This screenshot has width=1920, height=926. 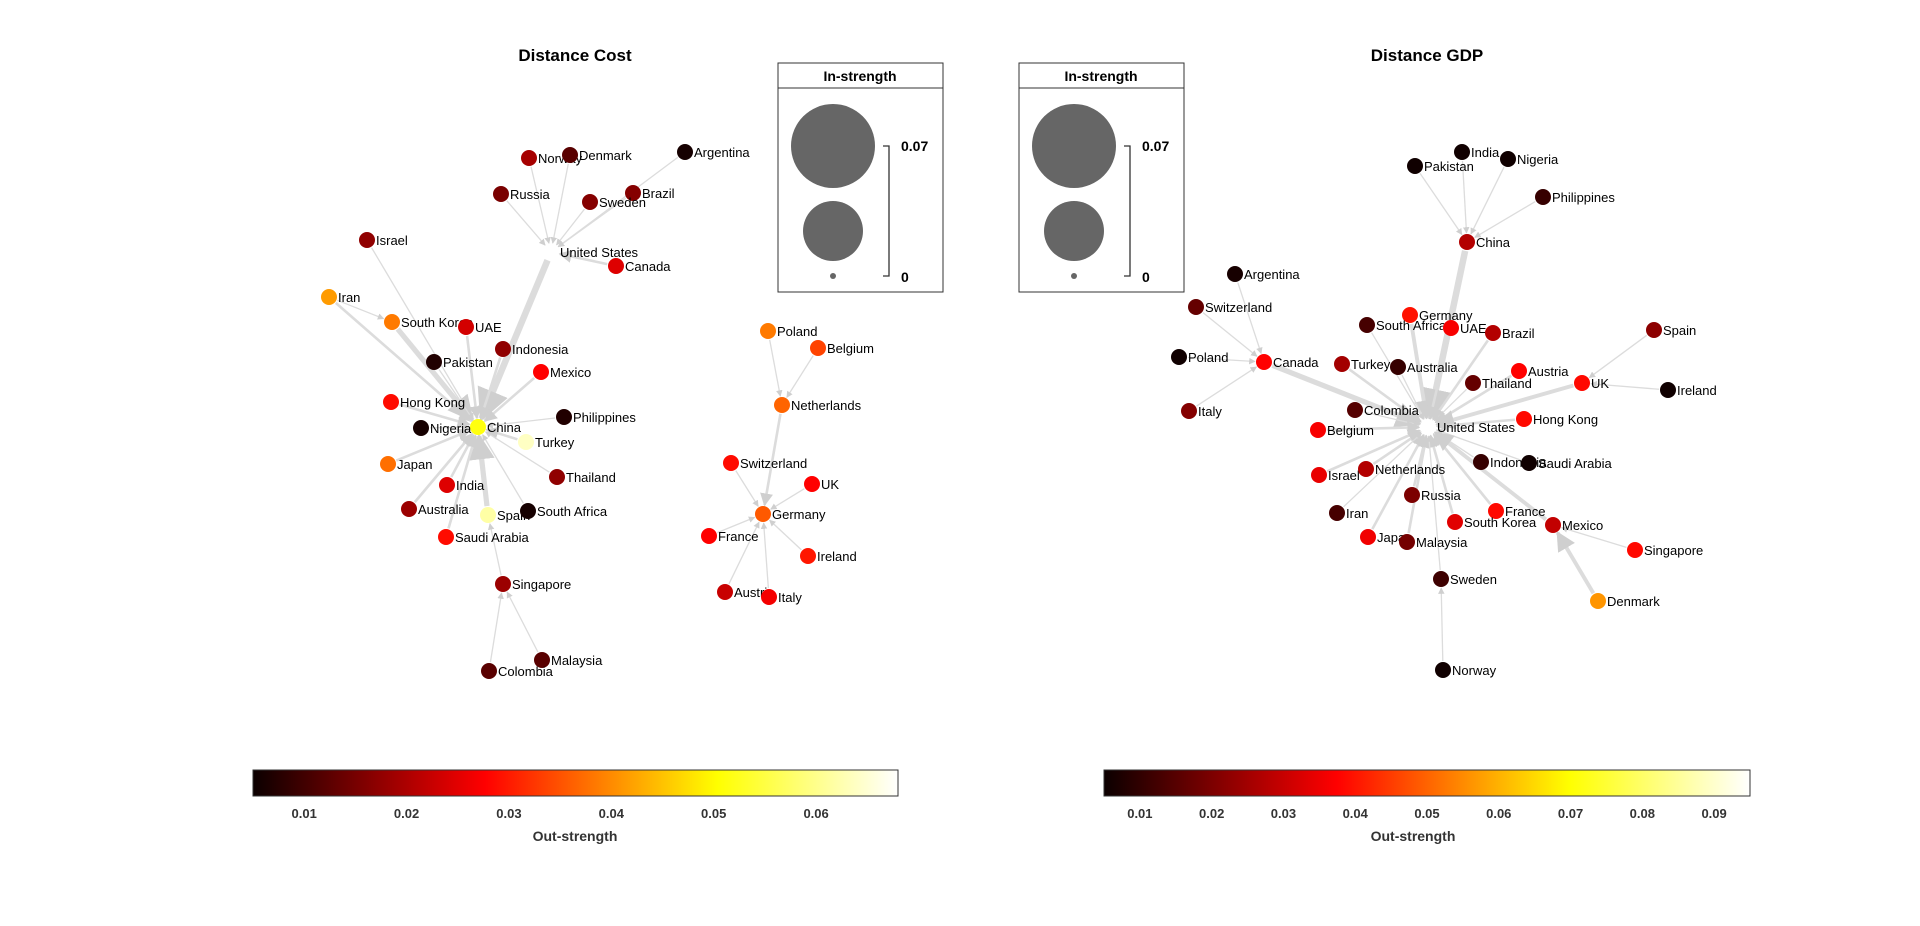 I want to click on node-mexico: Mexico, so click(x=1574, y=525).